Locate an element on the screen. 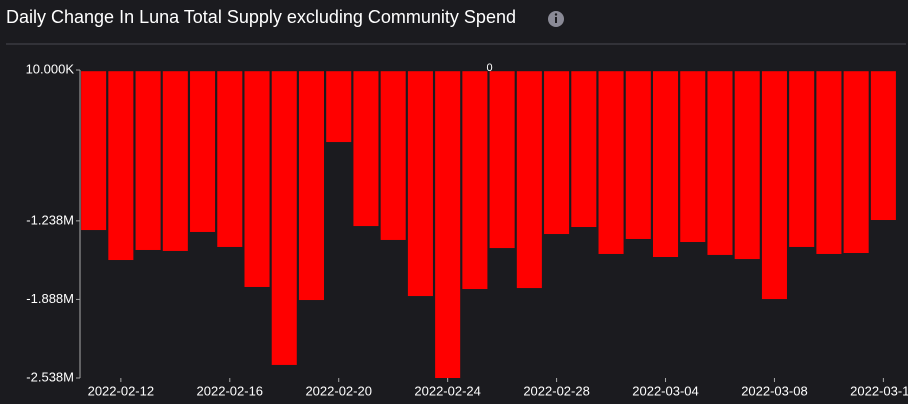 The width and height of the screenshot is (908, 404). x-tick-label: 2022-02-16 is located at coordinates (230, 390).